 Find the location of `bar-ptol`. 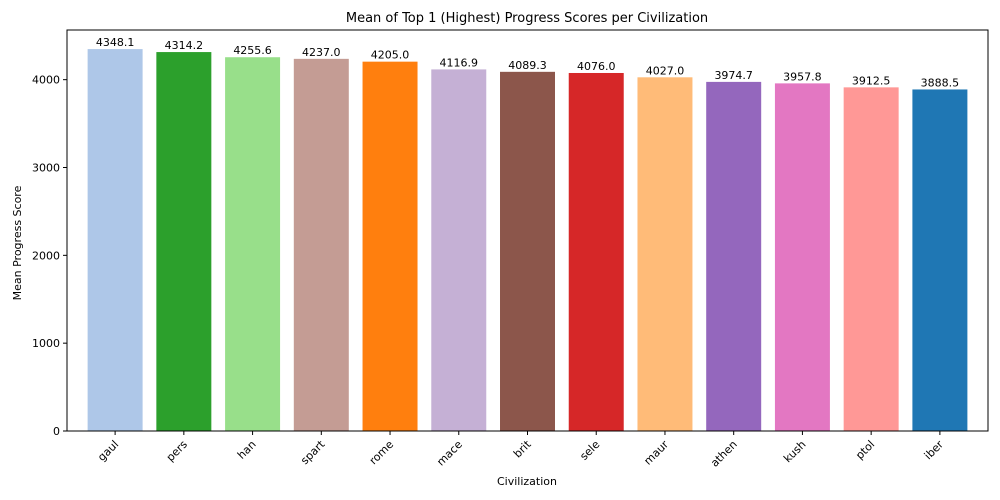

bar-ptol is located at coordinates (871, 259).